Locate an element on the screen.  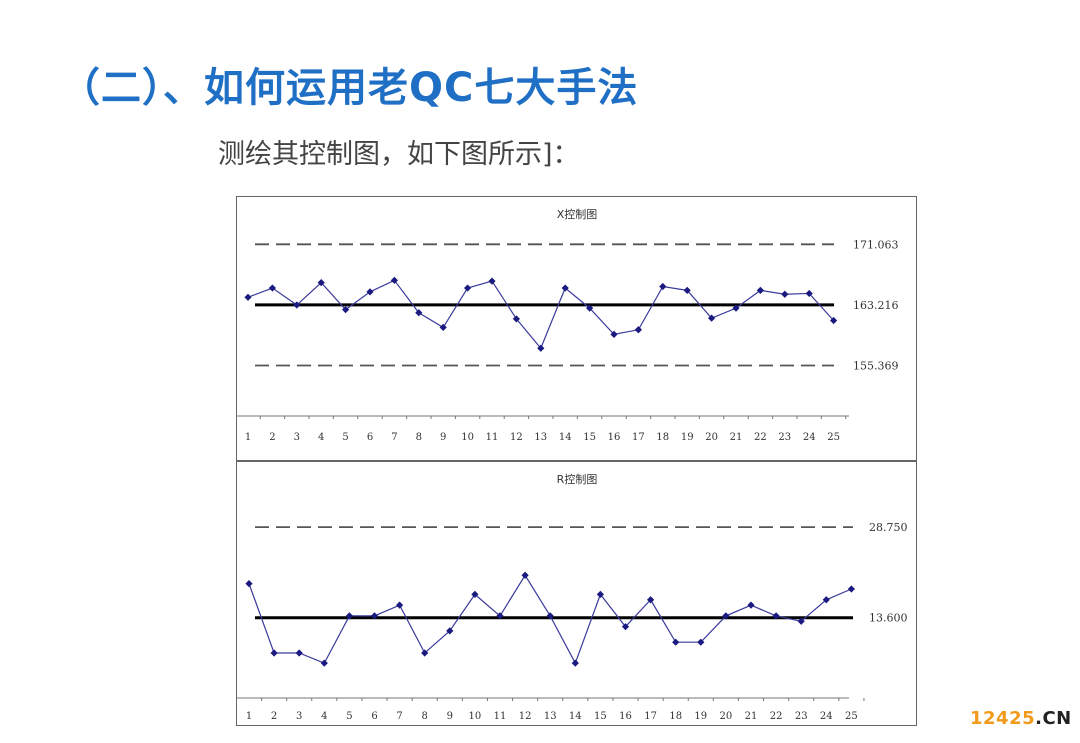
x-x-tick-label: 21 is located at coordinates (736, 437).